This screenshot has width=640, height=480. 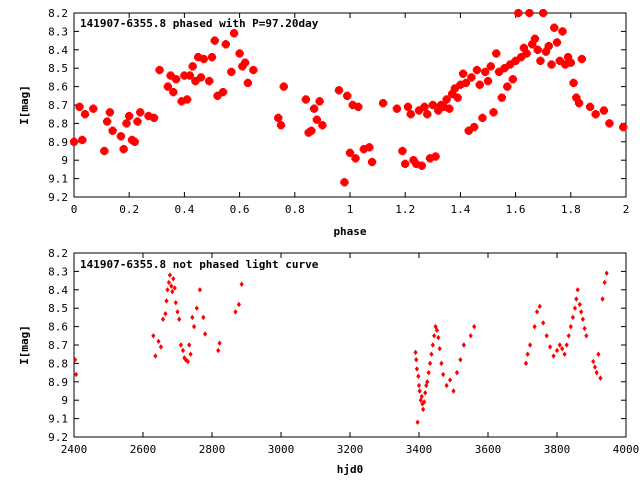 What do you see at coordinates (58, 419) in the screenshot?
I see `unphased-y-tick-label: 9.1` at bounding box center [58, 419].